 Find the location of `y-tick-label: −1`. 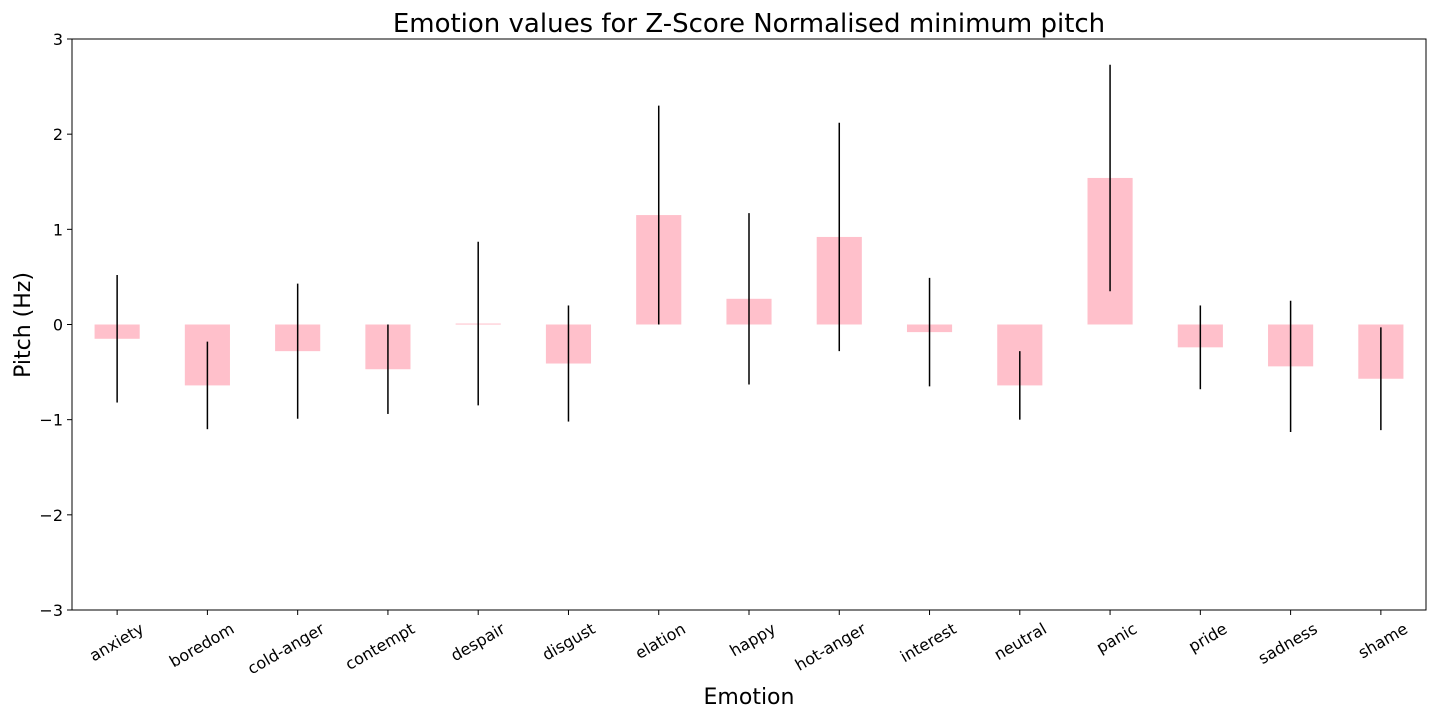

y-tick-label: −1 is located at coordinates (51, 420).